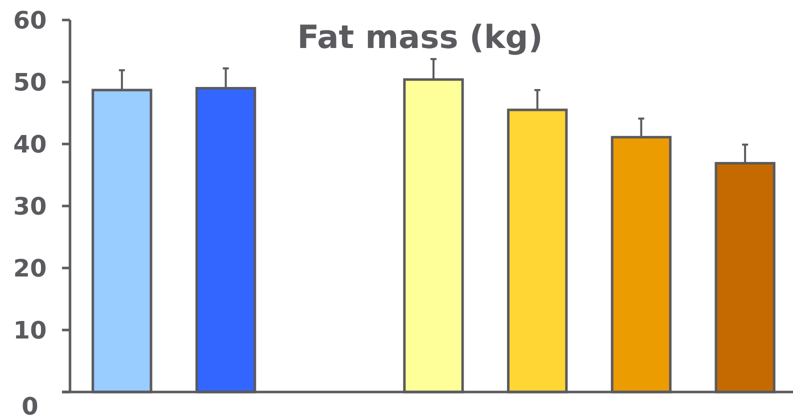  I want to click on y-tick-label: 0, so click(30, 405).